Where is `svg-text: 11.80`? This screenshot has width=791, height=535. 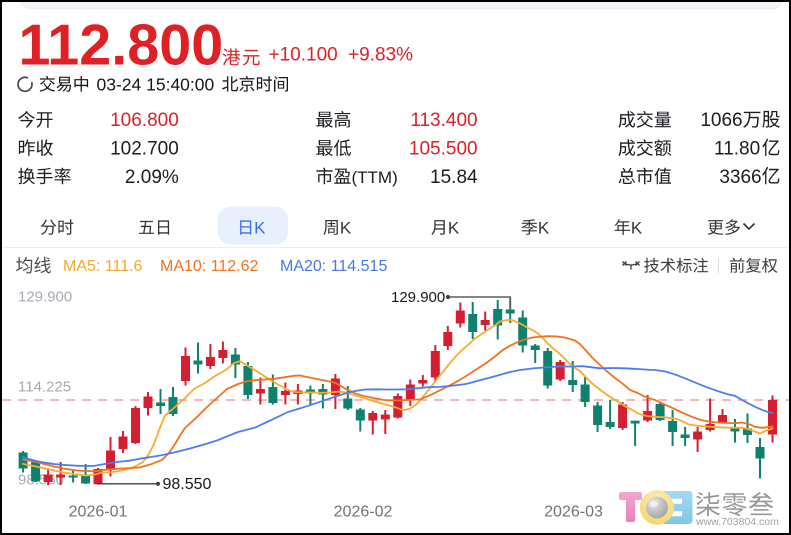 svg-text: 11.80 is located at coordinates (737, 149).